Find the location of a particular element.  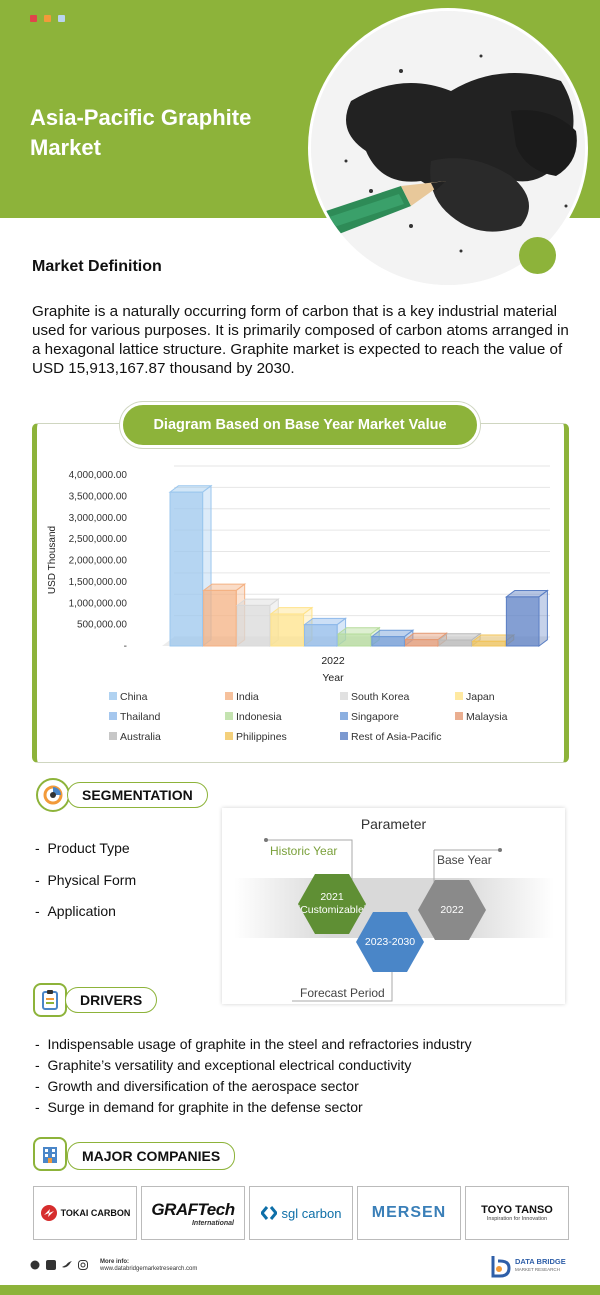

bar-side is located at coordinates (543, 618).